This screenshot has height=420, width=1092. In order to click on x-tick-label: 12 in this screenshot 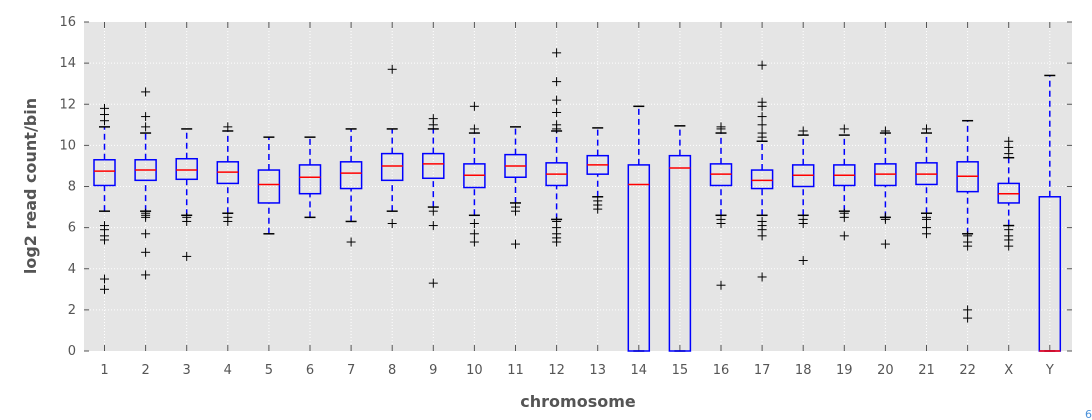, I will do `click(556, 370)`.